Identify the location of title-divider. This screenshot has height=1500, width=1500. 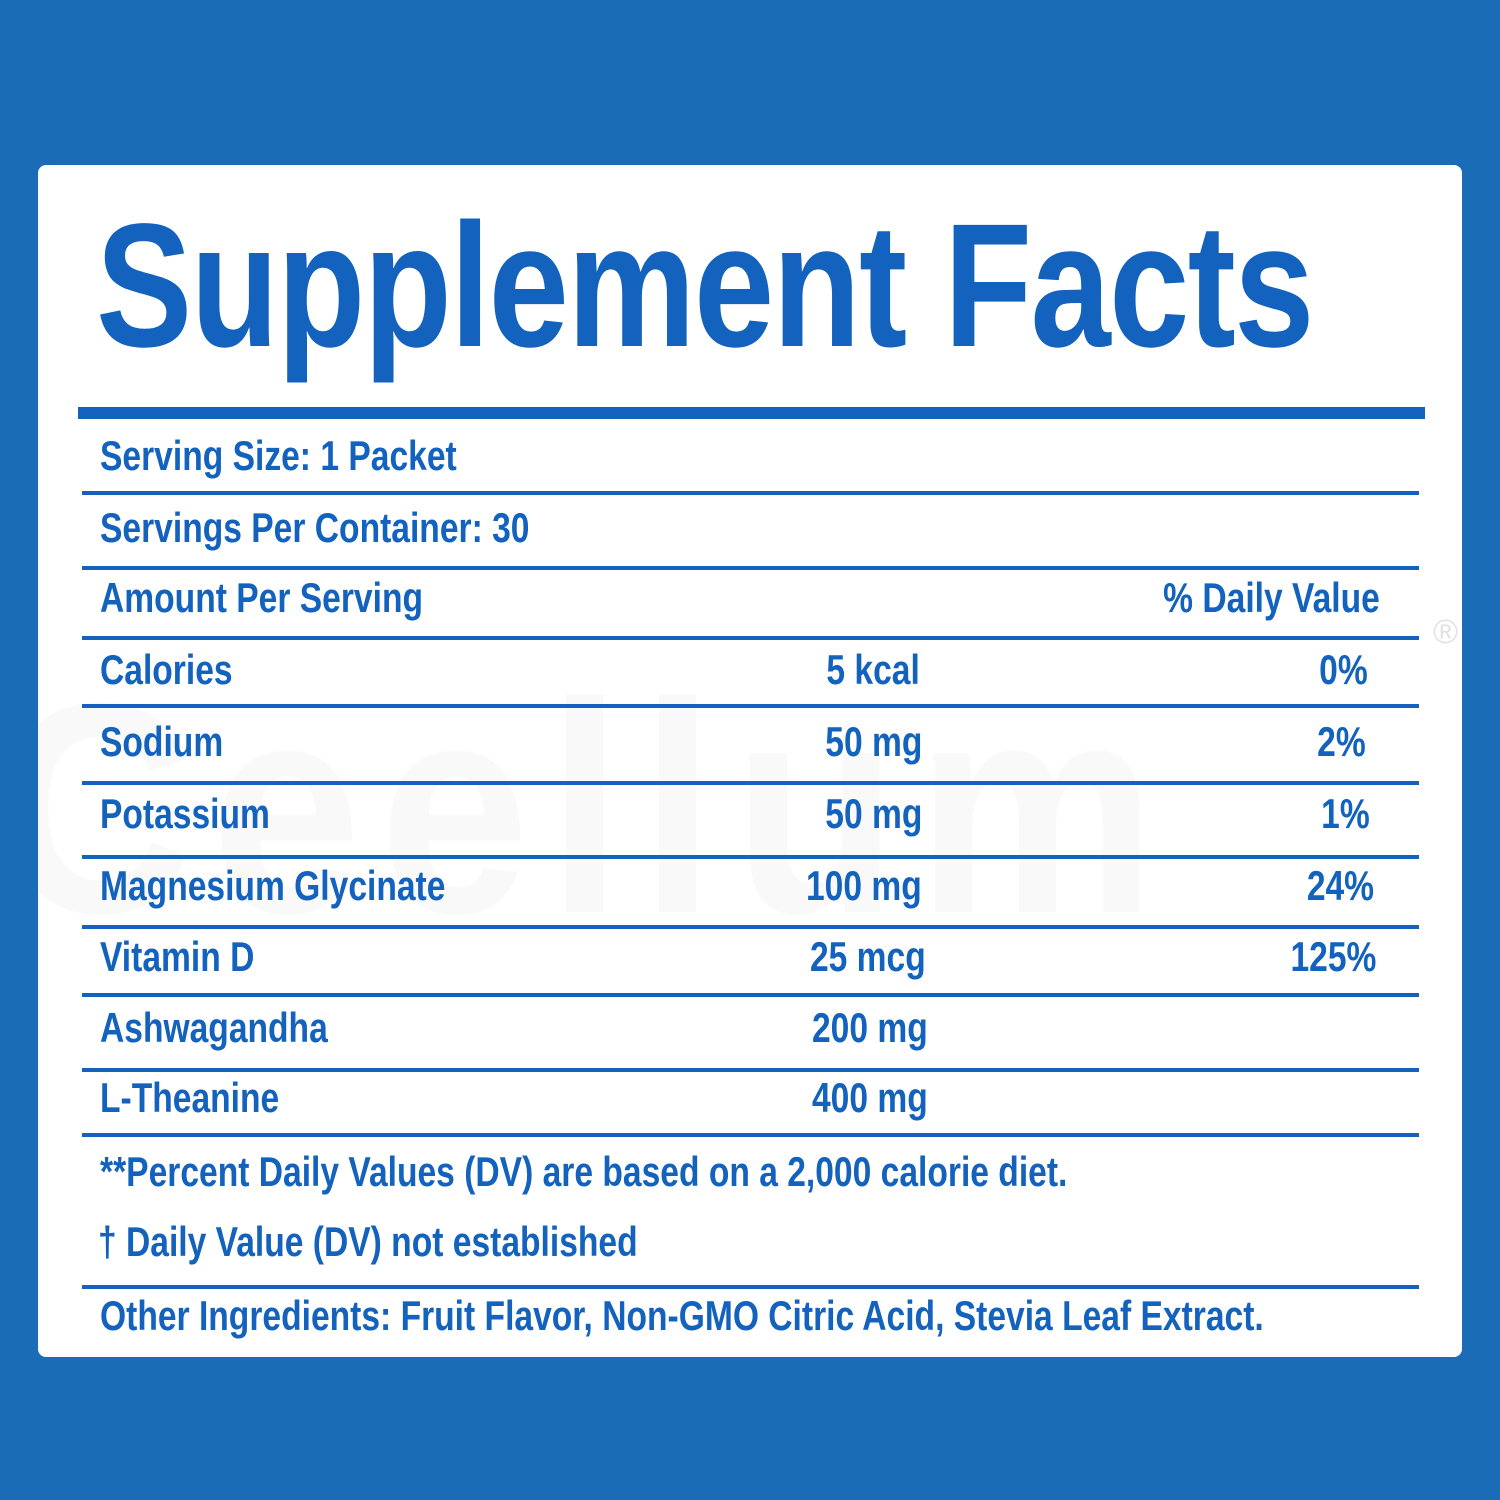
(751, 413).